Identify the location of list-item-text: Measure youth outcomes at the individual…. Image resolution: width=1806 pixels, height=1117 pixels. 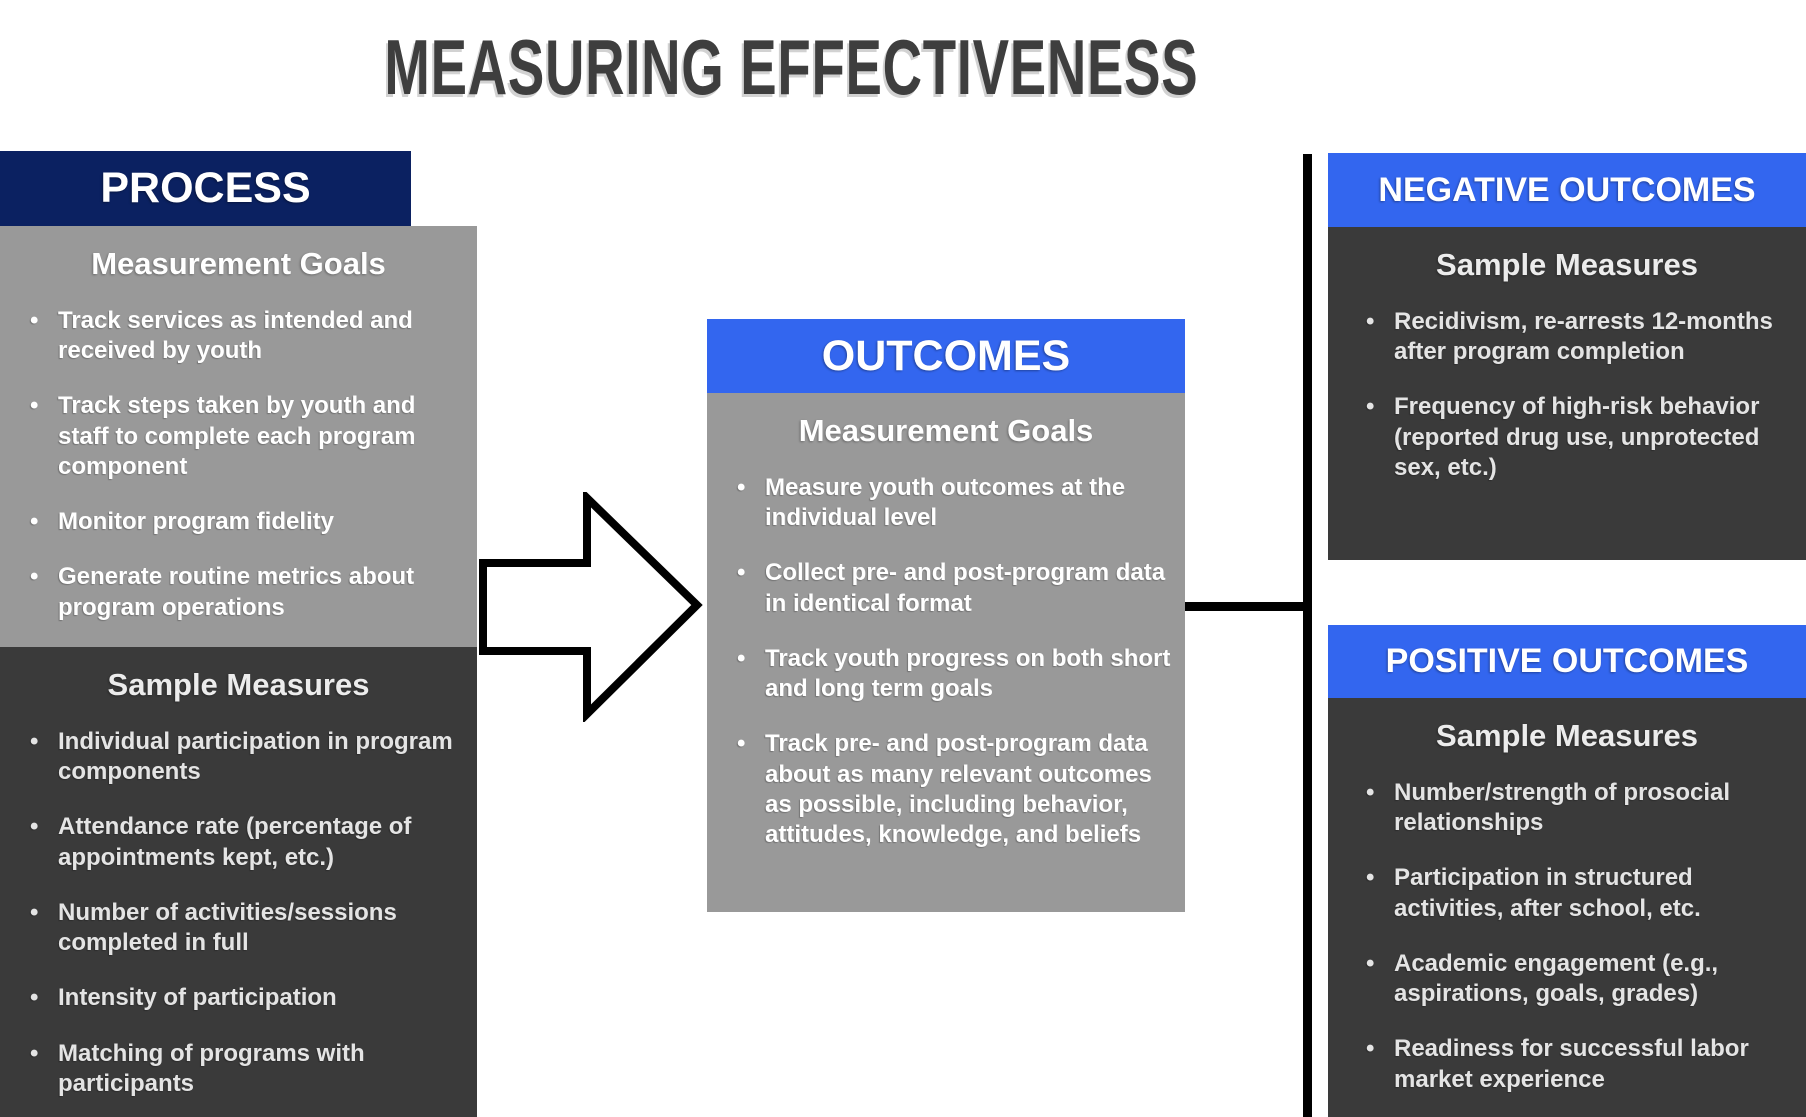
(945, 503).